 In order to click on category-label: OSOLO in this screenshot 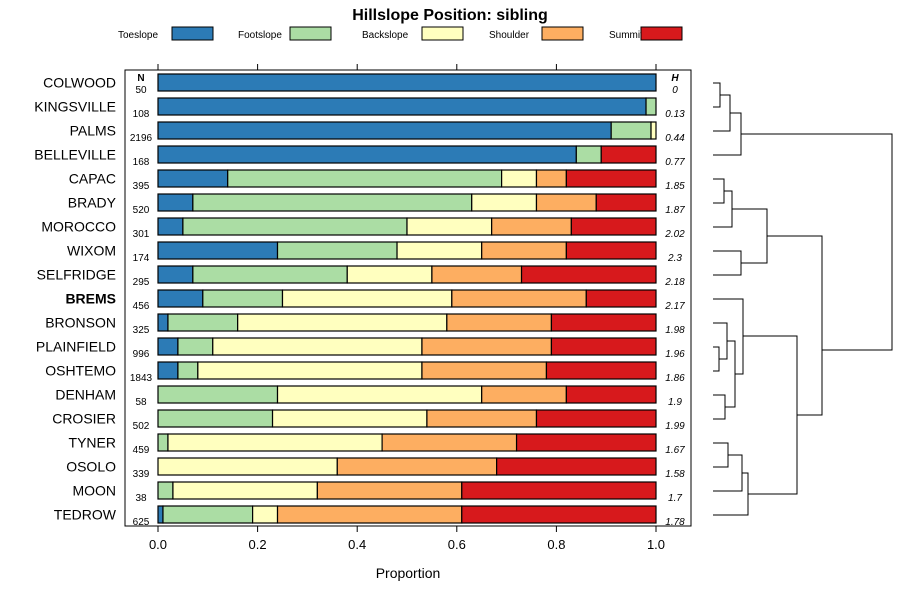, I will do `click(91, 467)`.